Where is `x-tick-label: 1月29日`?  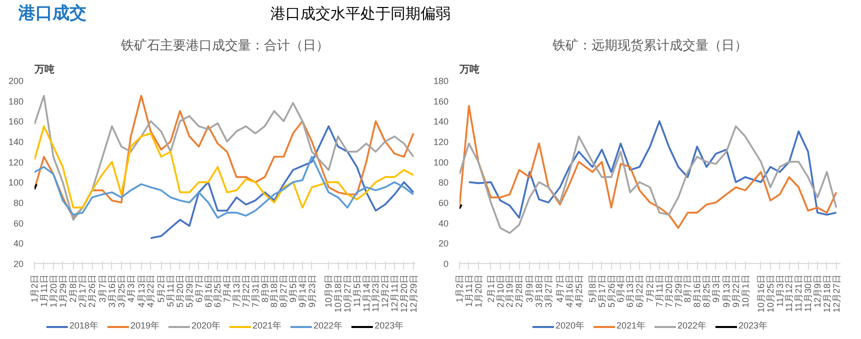 x-tick-label: 1月29日 is located at coordinates (63, 291).